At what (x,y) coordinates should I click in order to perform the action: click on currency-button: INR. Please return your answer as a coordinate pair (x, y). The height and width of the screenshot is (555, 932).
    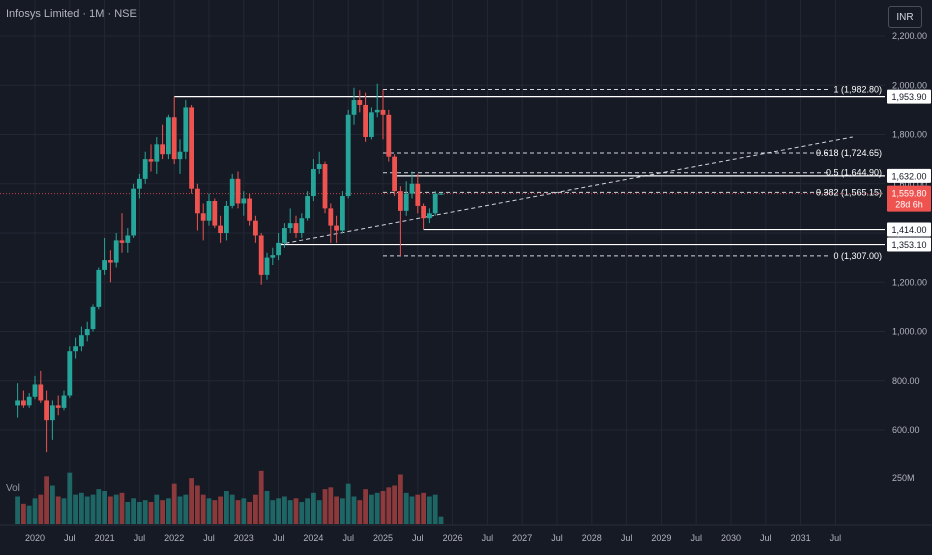
    Looking at the image, I should click on (905, 17).